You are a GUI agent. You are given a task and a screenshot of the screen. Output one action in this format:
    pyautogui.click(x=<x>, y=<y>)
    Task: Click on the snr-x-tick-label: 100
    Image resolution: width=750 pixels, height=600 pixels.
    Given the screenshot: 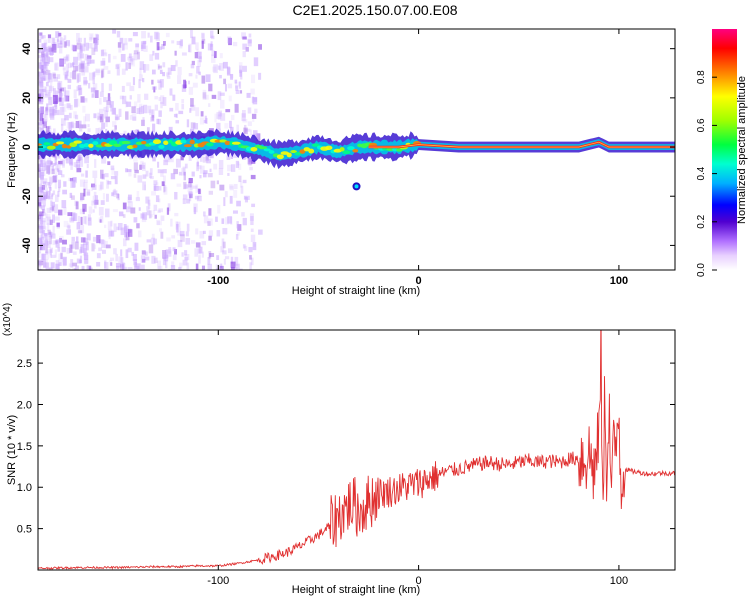 What is the action you would take?
    pyautogui.click(x=619, y=581)
    